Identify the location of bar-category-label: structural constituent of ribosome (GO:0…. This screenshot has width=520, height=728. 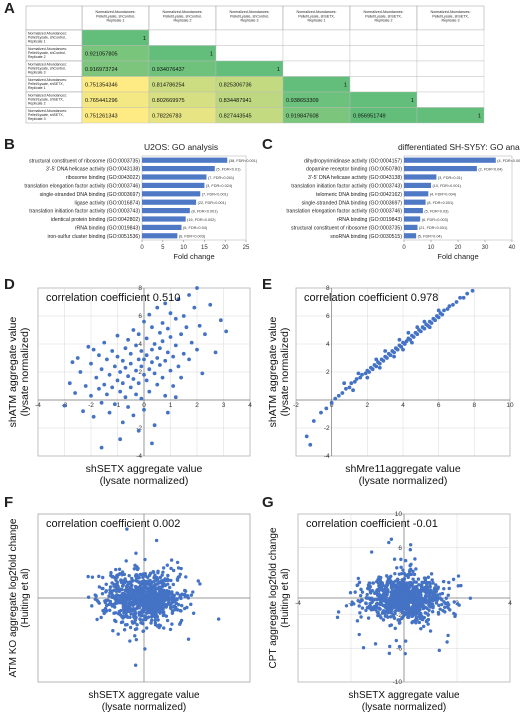
(84, 161).